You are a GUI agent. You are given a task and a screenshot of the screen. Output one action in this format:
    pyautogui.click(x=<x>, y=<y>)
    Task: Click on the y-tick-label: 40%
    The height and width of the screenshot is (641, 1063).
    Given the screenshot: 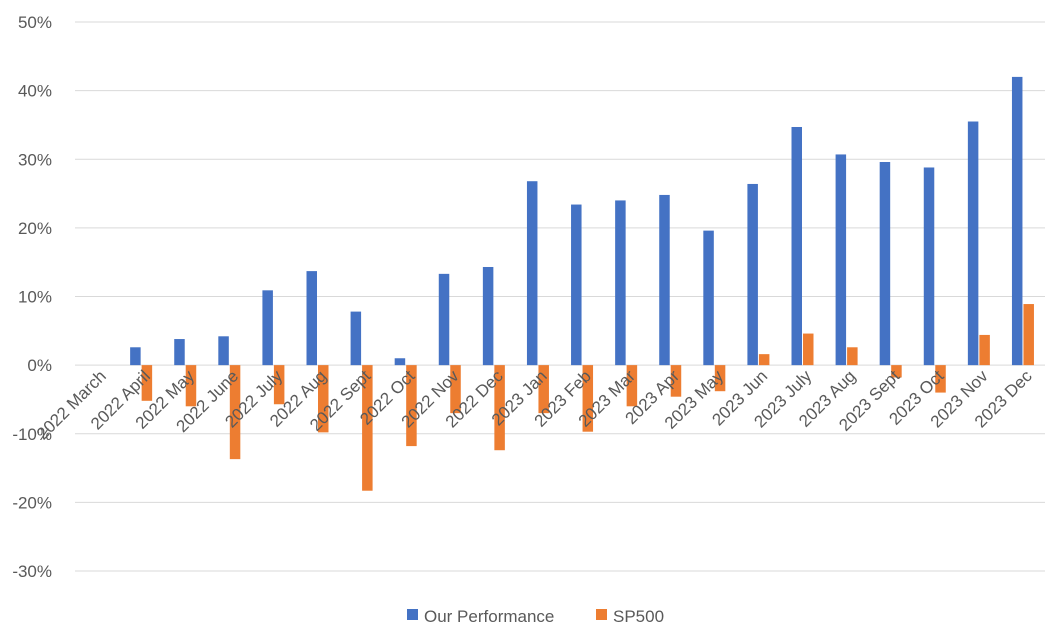 What is the action you would take?
    pyautogui.click(x=35, y=91)
    